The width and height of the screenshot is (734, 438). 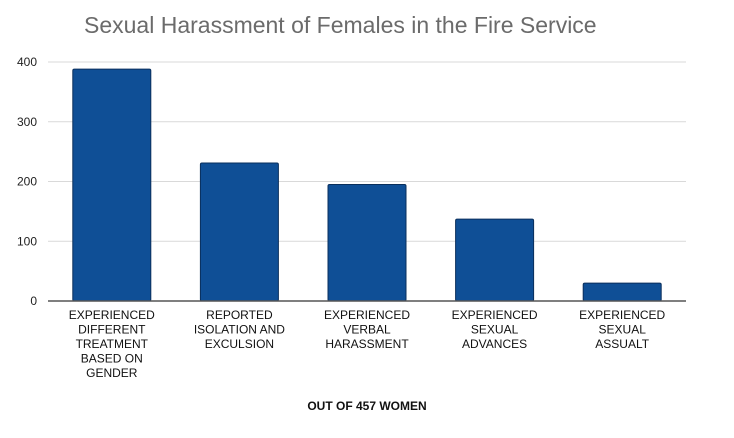 What do you see at coordinates (112, 373) in the screenshot?
I see `x-tick-label-line: GENDER` at bounding box center [112, 373].